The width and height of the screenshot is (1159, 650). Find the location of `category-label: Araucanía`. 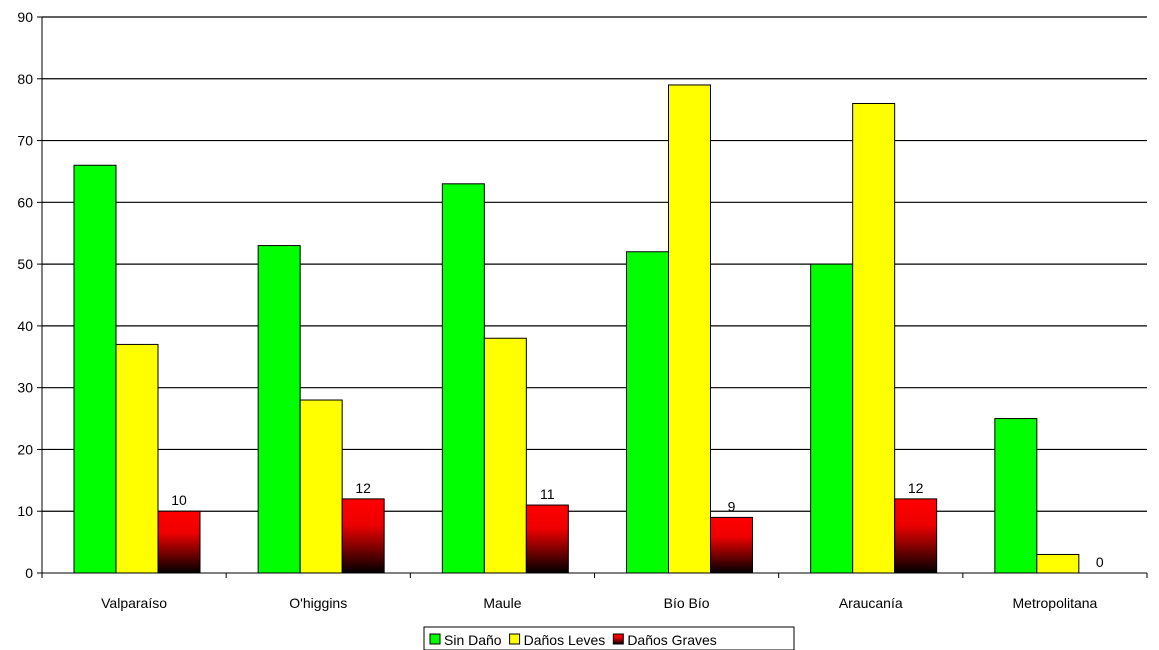

category-label: Araucanía is located at coordinates (871, 603).